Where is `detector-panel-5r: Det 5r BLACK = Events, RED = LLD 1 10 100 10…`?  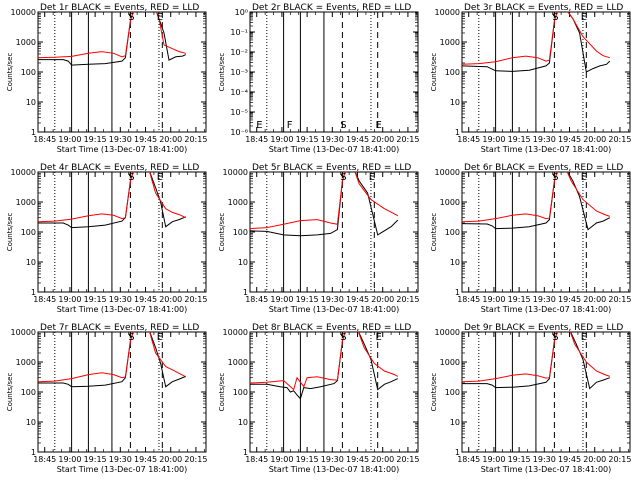 detector-panel-5r: Det 5r BLACK = Events, RED = LLD 1 10 100 10… is located at coordinates (318, 238).